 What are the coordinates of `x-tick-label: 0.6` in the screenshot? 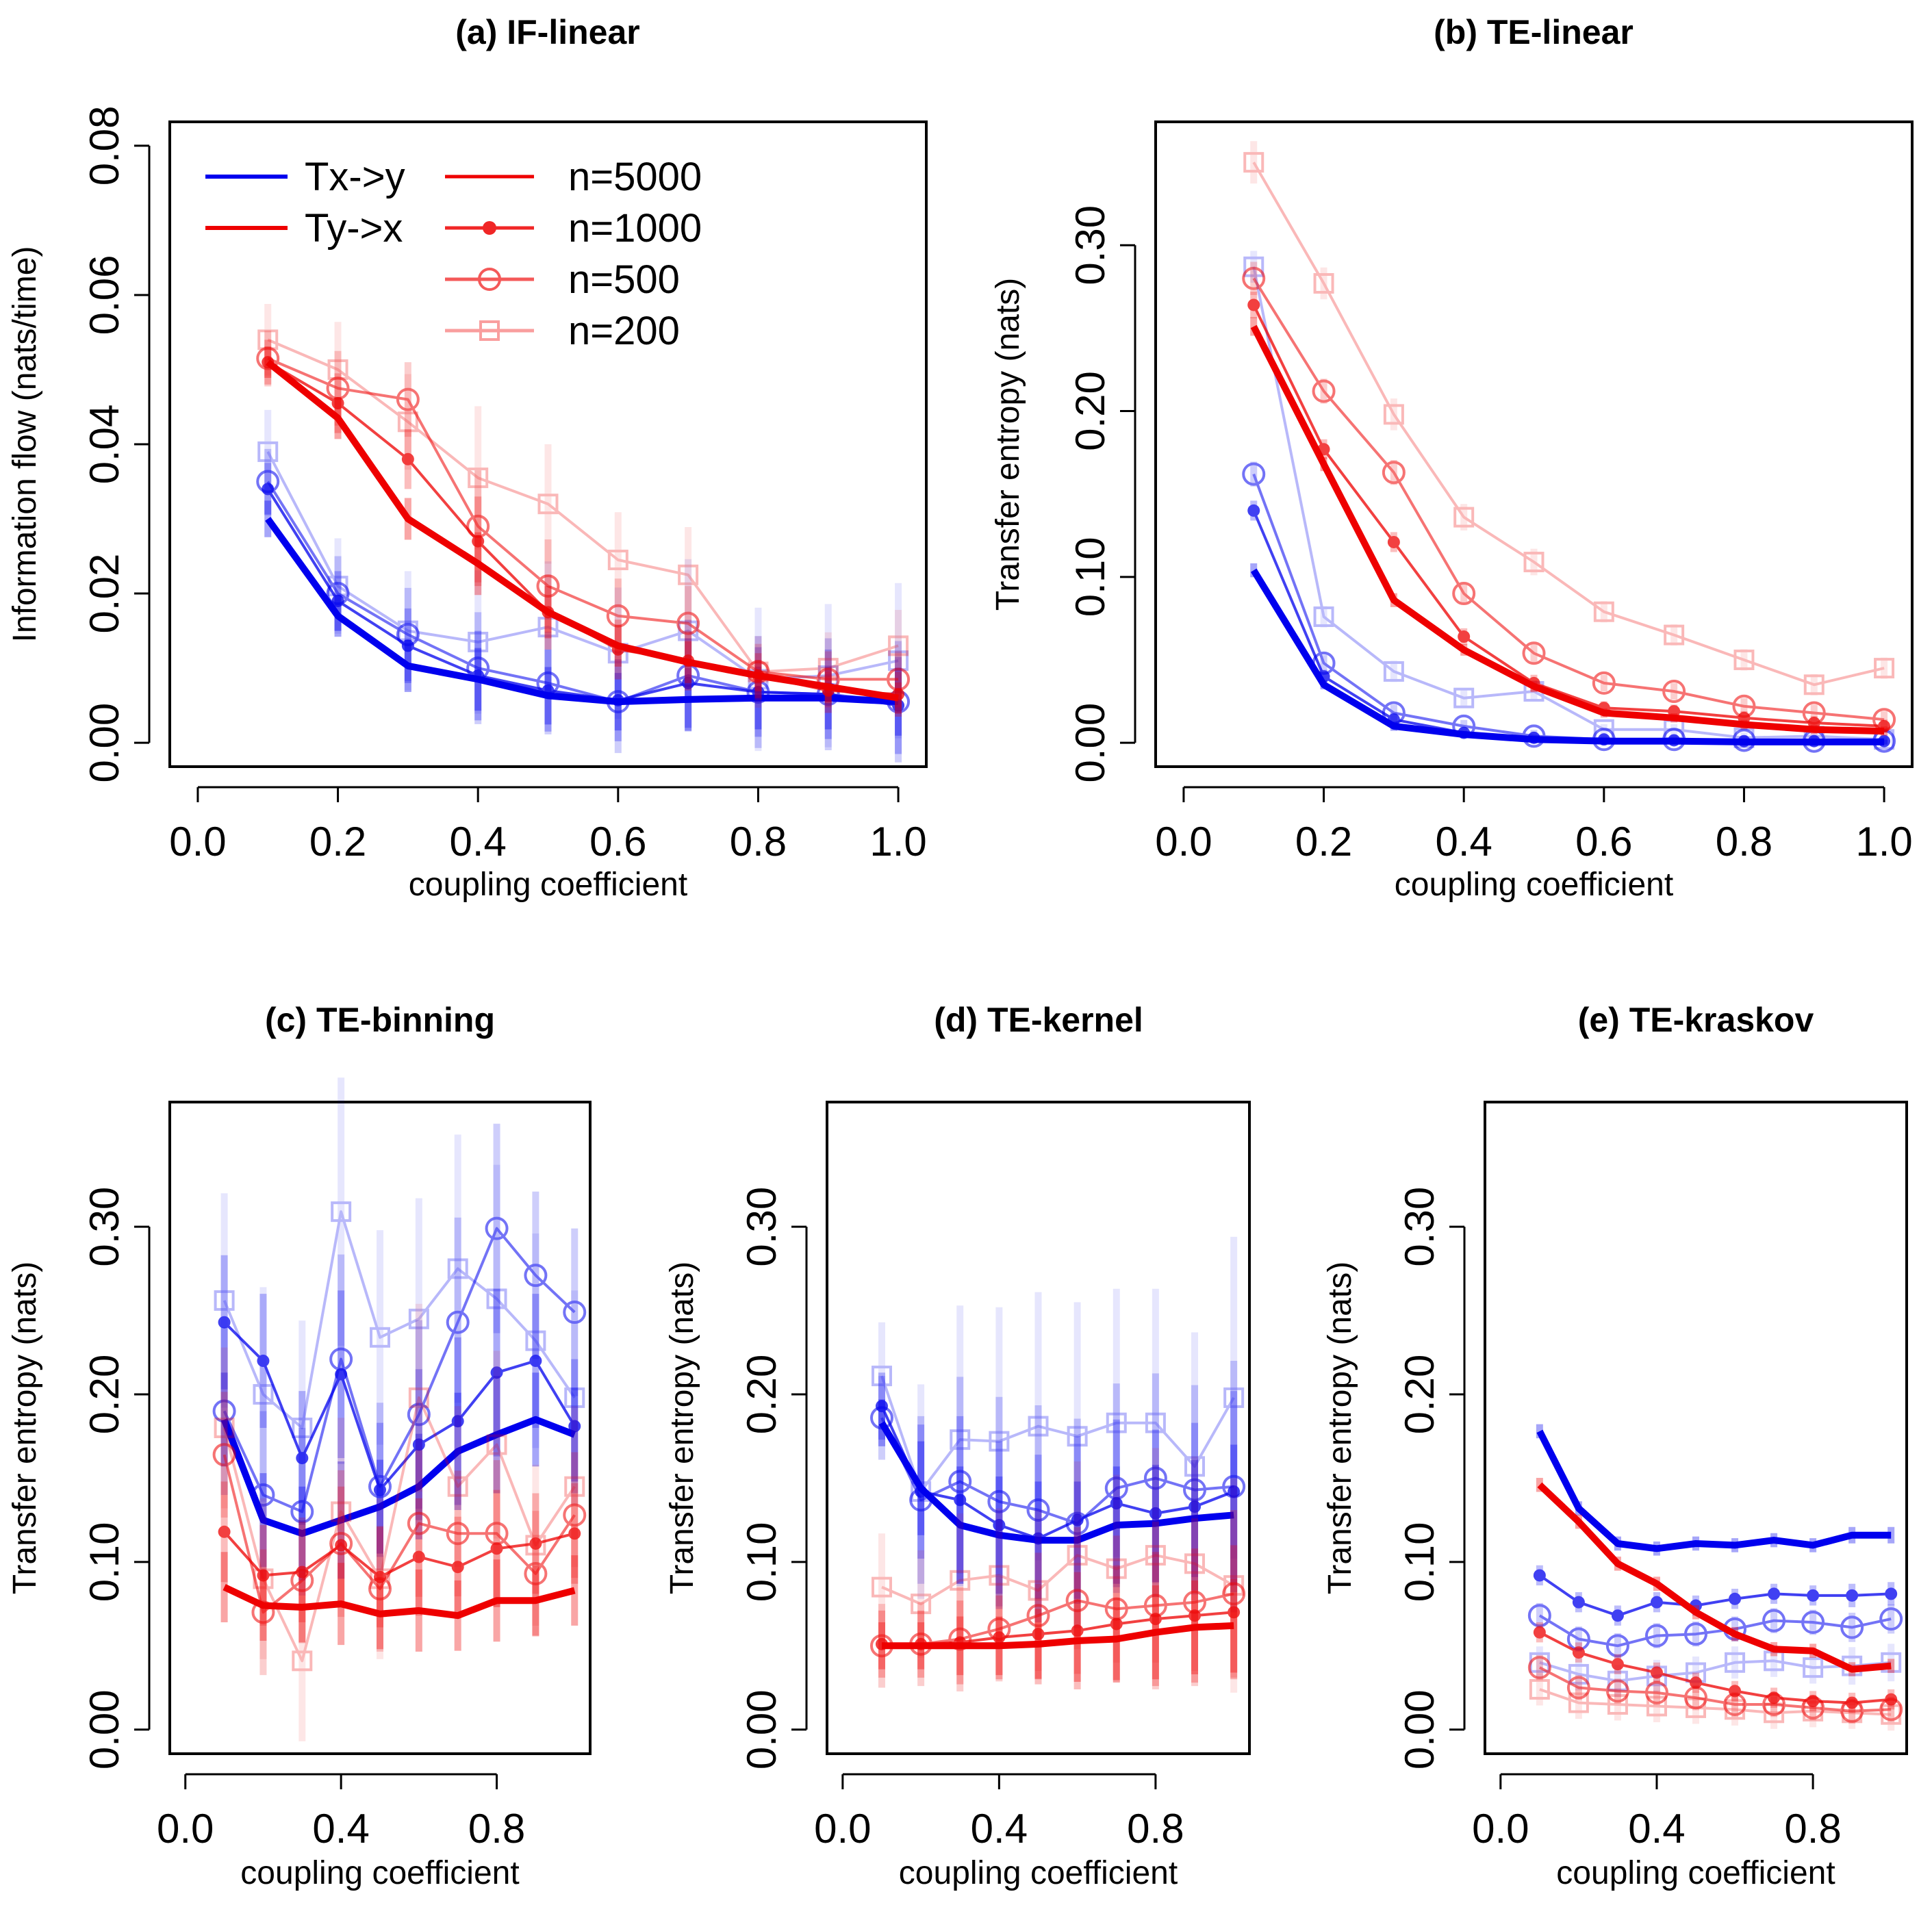 It's located at (1604, 842).